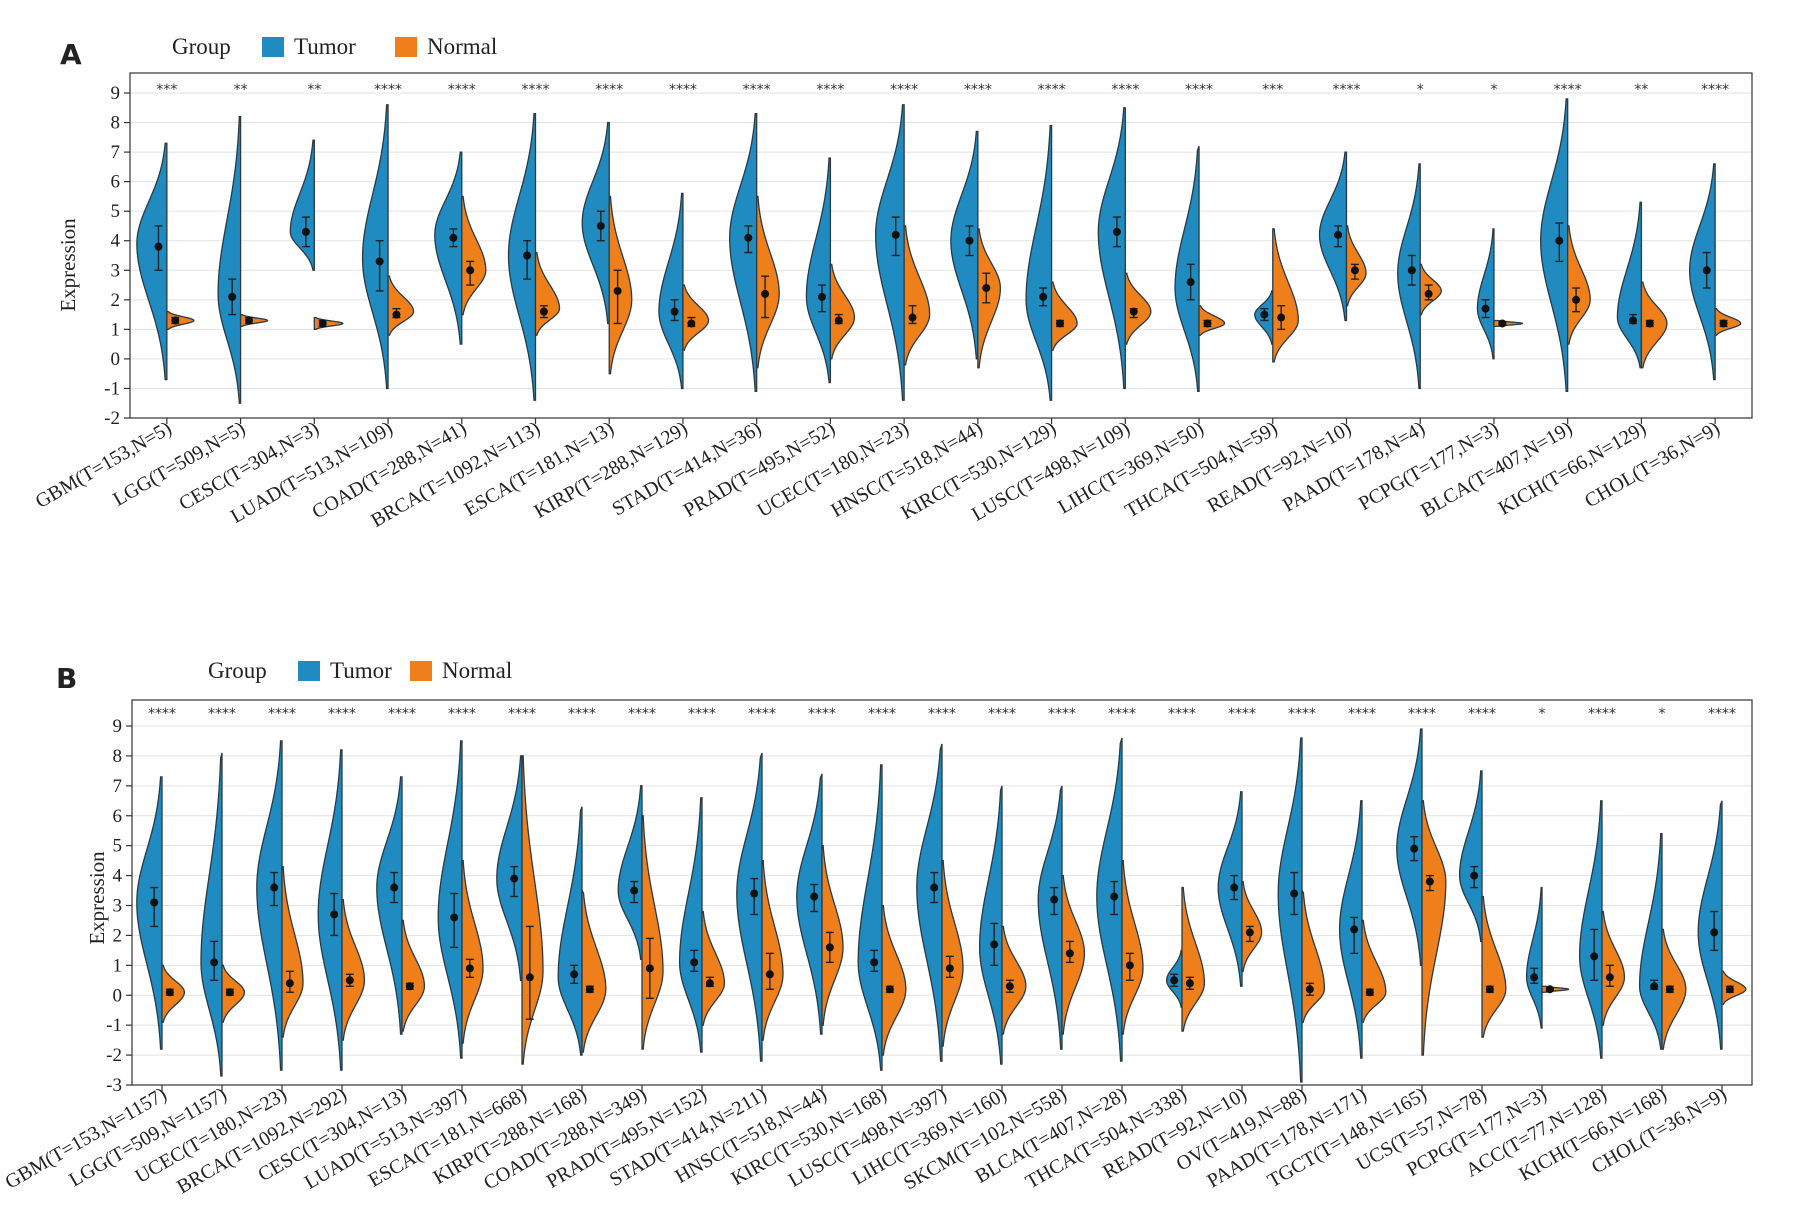  I want to click on legend-swatch-normal, so click(406, 47).